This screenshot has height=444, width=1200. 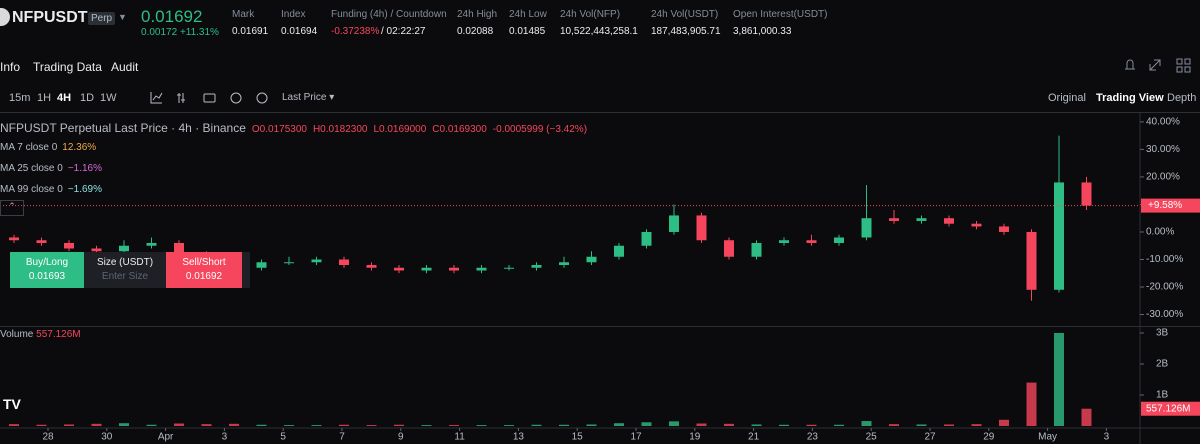 What do you see at coordinates (1164, 259) in the screenshot?
I see `y-tick-label: -10.00%` at bounding box center [1164, 259].